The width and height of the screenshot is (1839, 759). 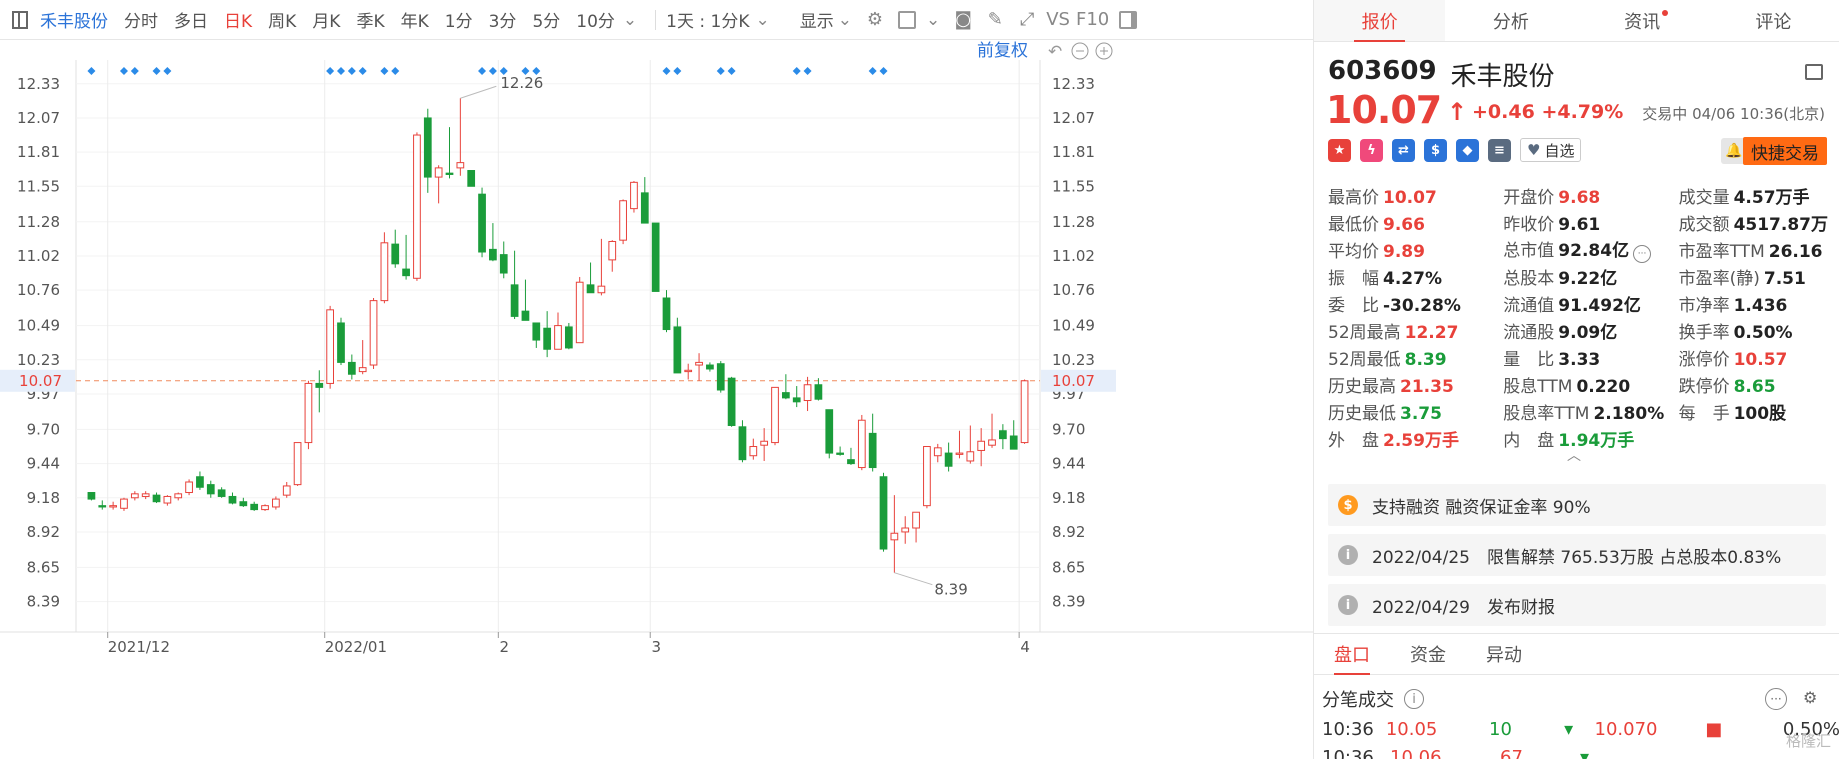 I want to click on layout-icon, so click(x=20, y=19).